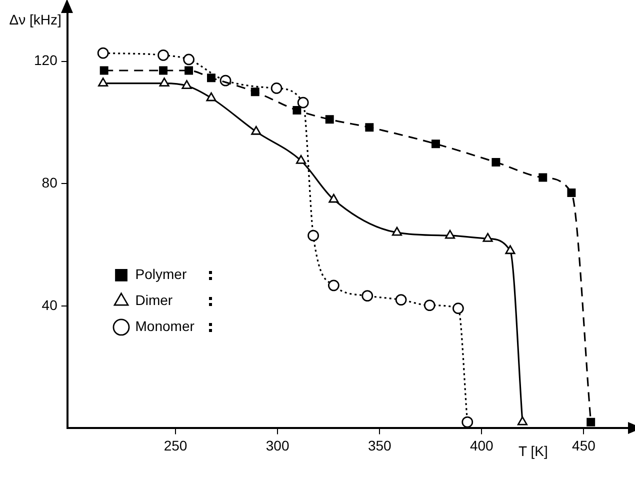  I want to click on y-tick-label: 120, so click(46, 60).